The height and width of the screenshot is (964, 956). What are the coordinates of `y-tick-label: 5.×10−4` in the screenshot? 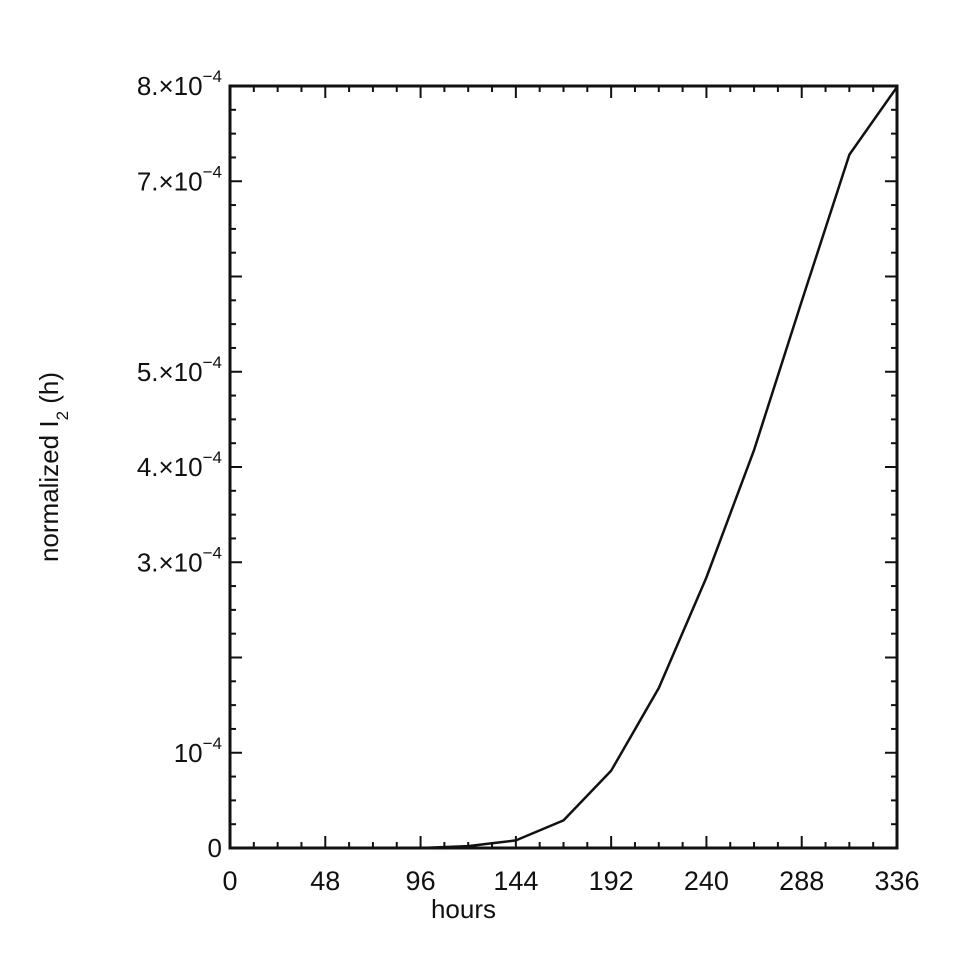 It's located at (179, 370).